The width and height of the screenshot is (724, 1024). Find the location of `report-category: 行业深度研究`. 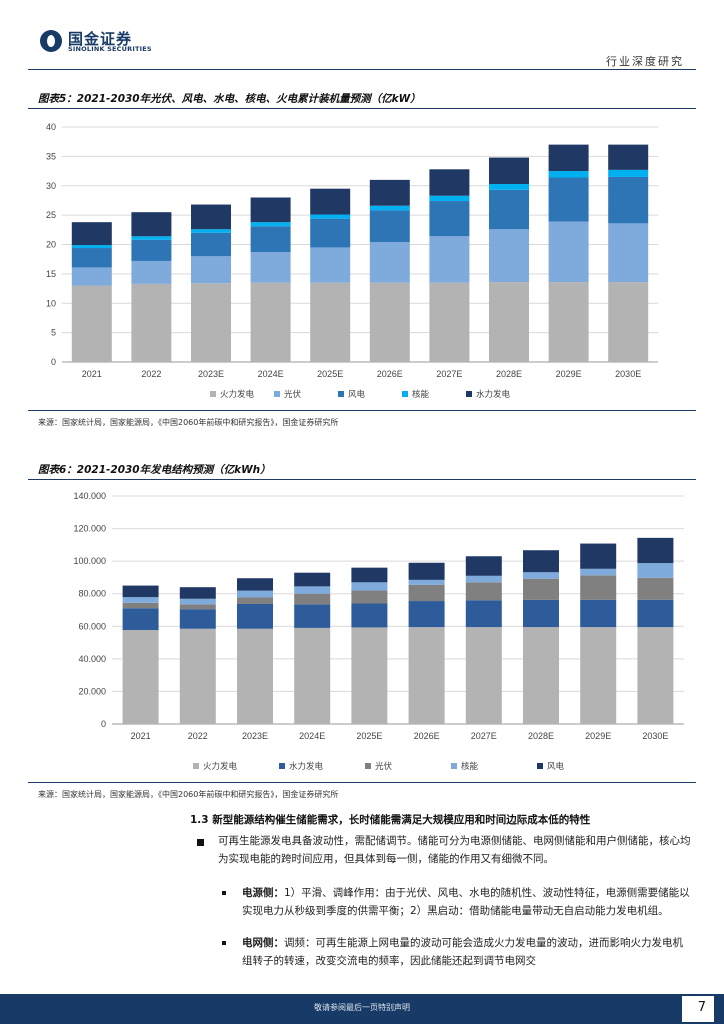

report-category: 行业深度研究 is located at coordinates (645, 61).